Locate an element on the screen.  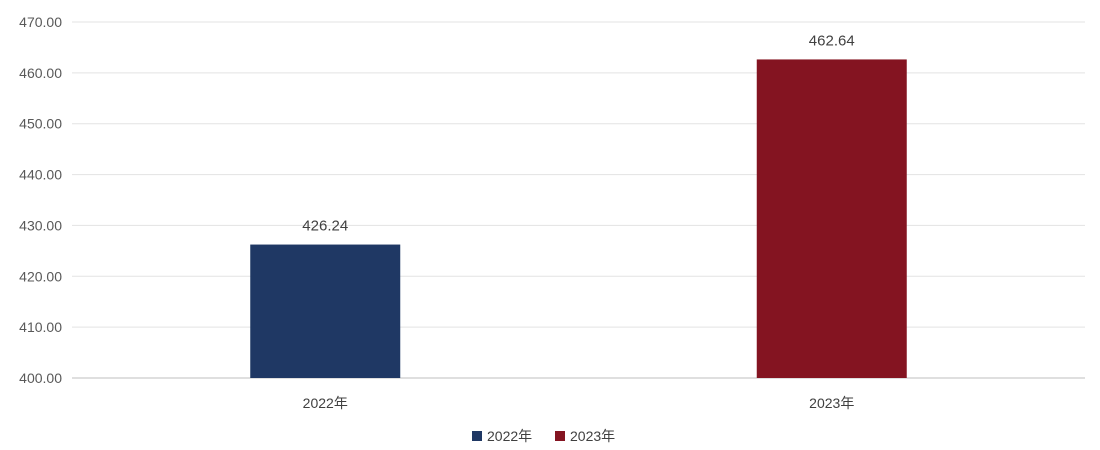
x-category-label: 2023年 is located at coordinates (831, 403).